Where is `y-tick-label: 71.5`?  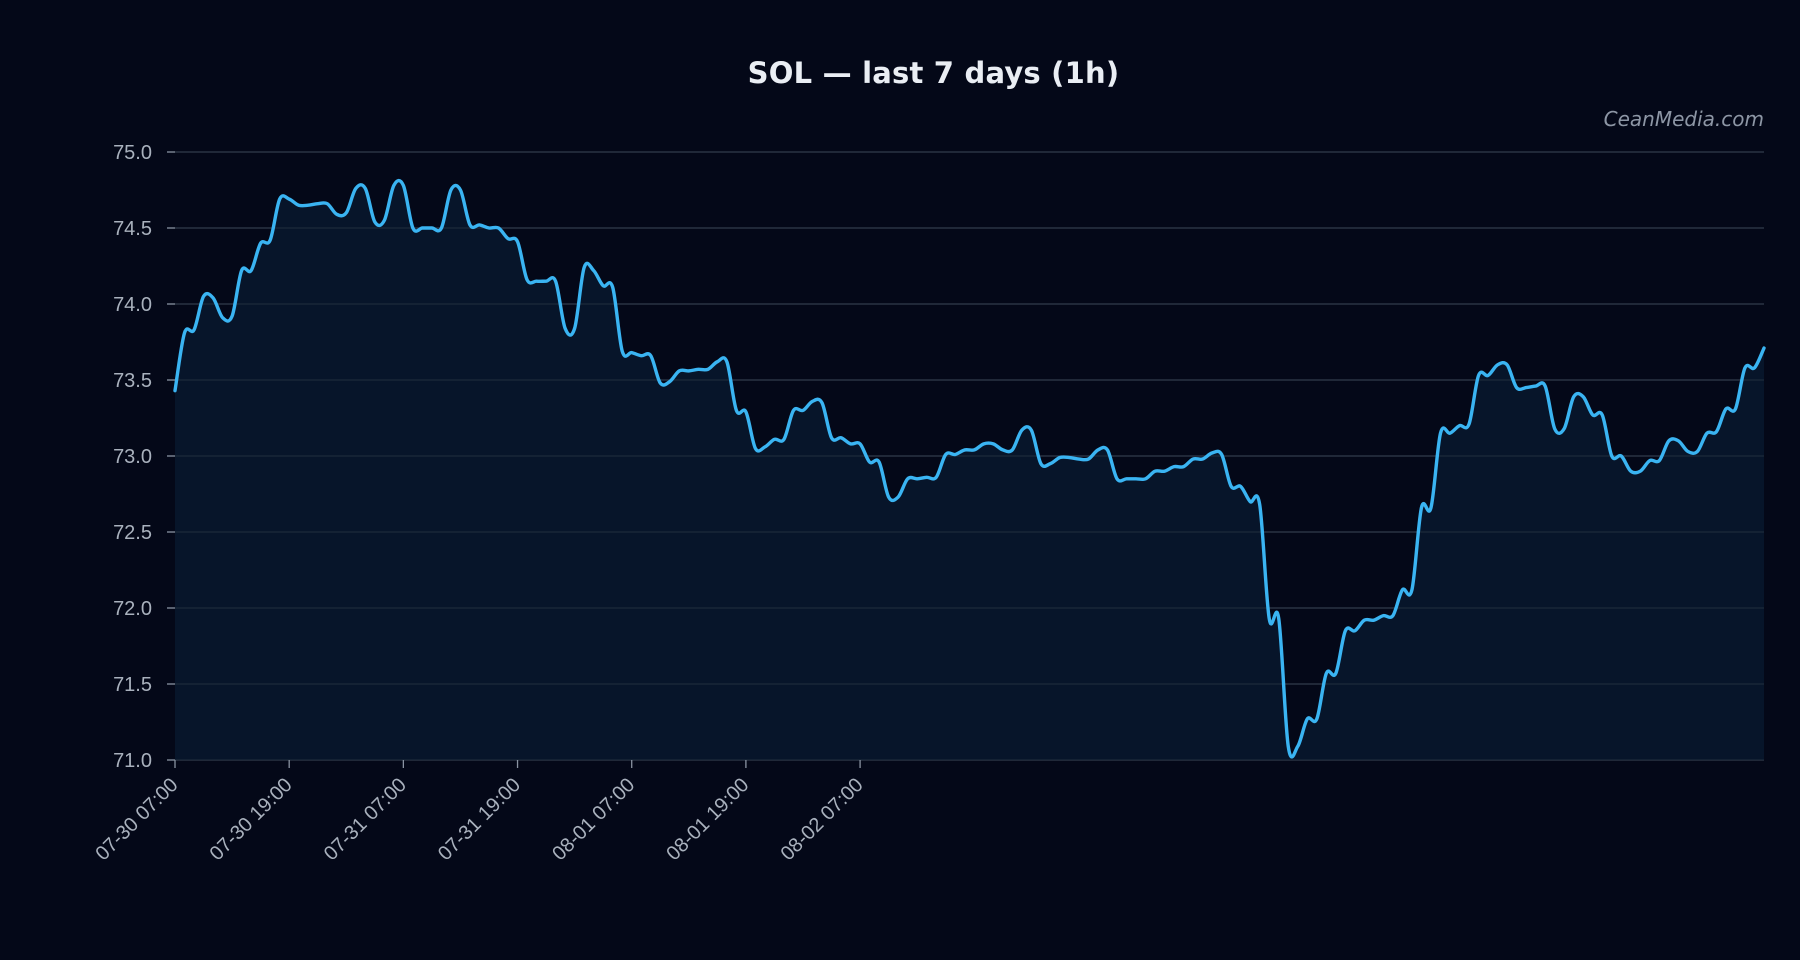 y-tick-label: 71.5 is located at coordinates (132, 685).